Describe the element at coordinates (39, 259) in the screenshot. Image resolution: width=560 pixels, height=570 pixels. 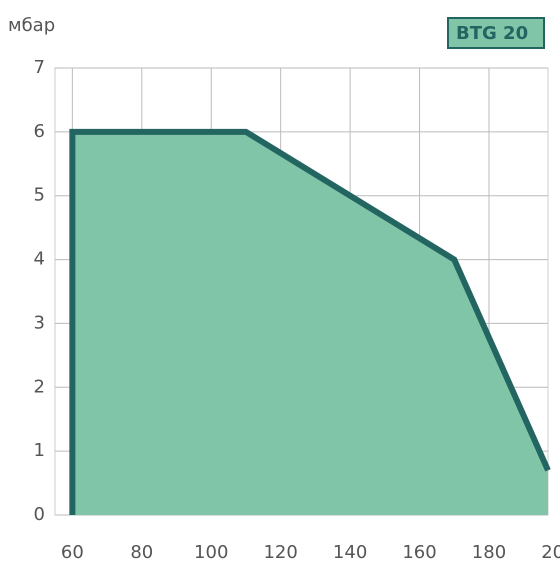
I see `y-tick-label: 4` at that location.